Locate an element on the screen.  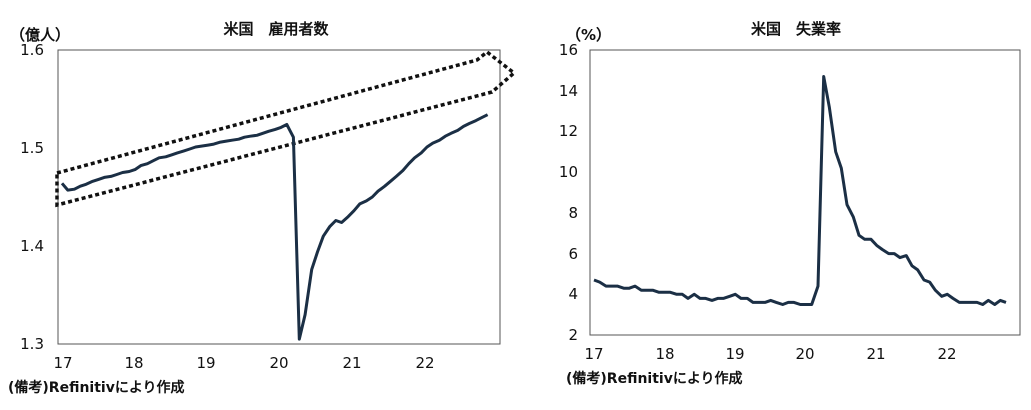
y-tick-label: 12 is located at coordinates (568, 131).